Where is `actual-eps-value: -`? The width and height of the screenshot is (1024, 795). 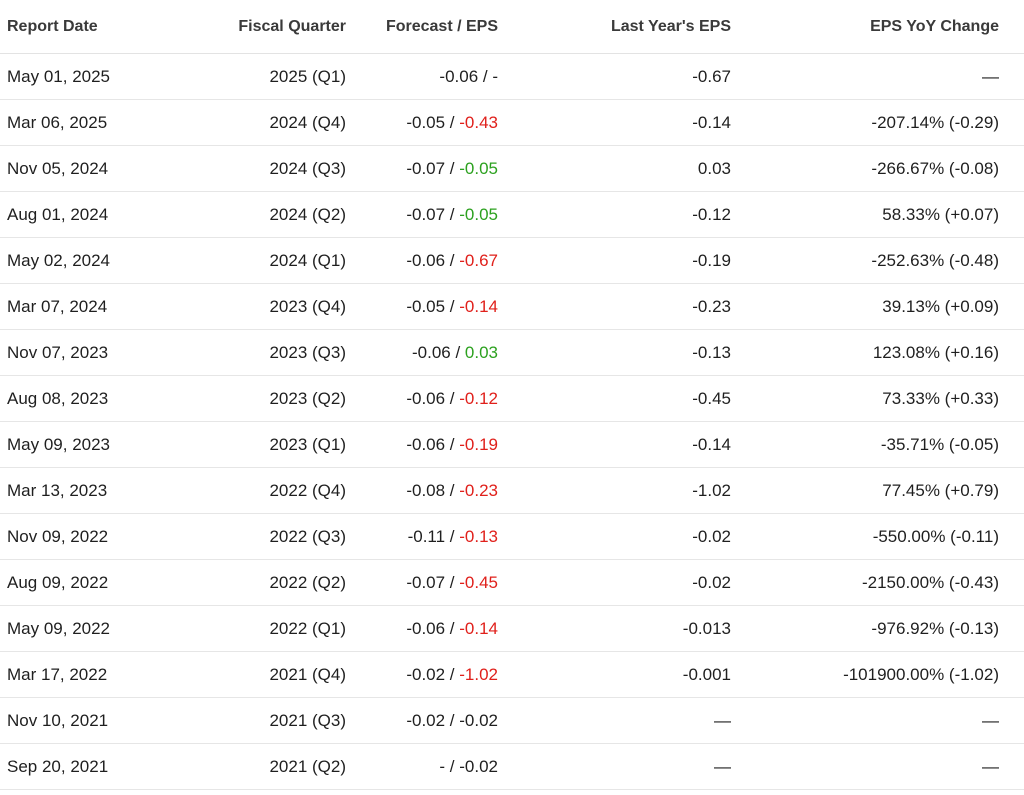 actual-eps-value: - is located at coordinates (495, 76).